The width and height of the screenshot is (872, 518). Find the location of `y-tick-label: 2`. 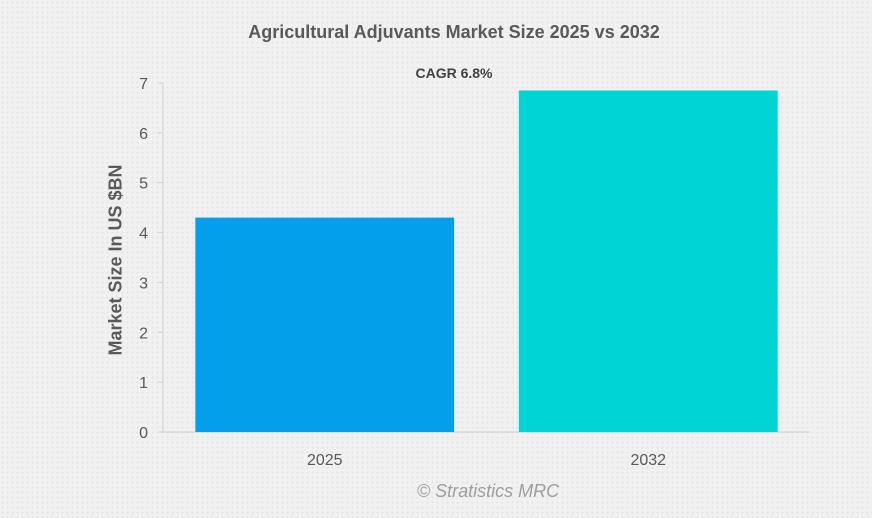

y-tick-label: 2 is located at coordinates (143, 333).